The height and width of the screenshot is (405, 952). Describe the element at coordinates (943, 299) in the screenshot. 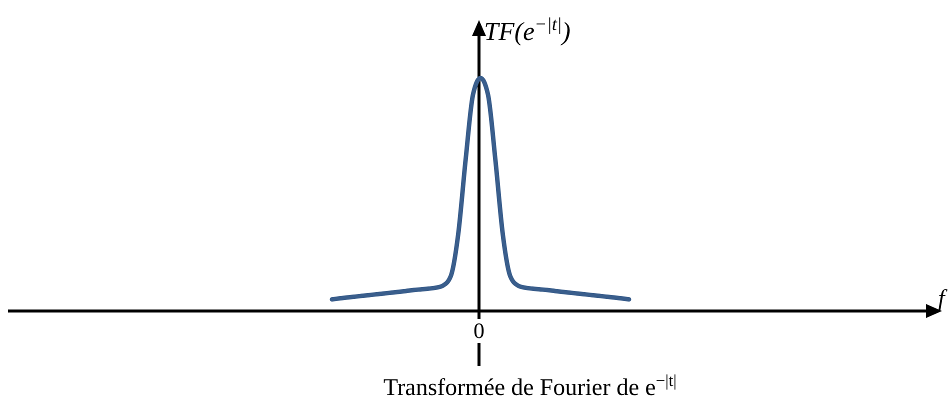

I see `text: f` at that location.